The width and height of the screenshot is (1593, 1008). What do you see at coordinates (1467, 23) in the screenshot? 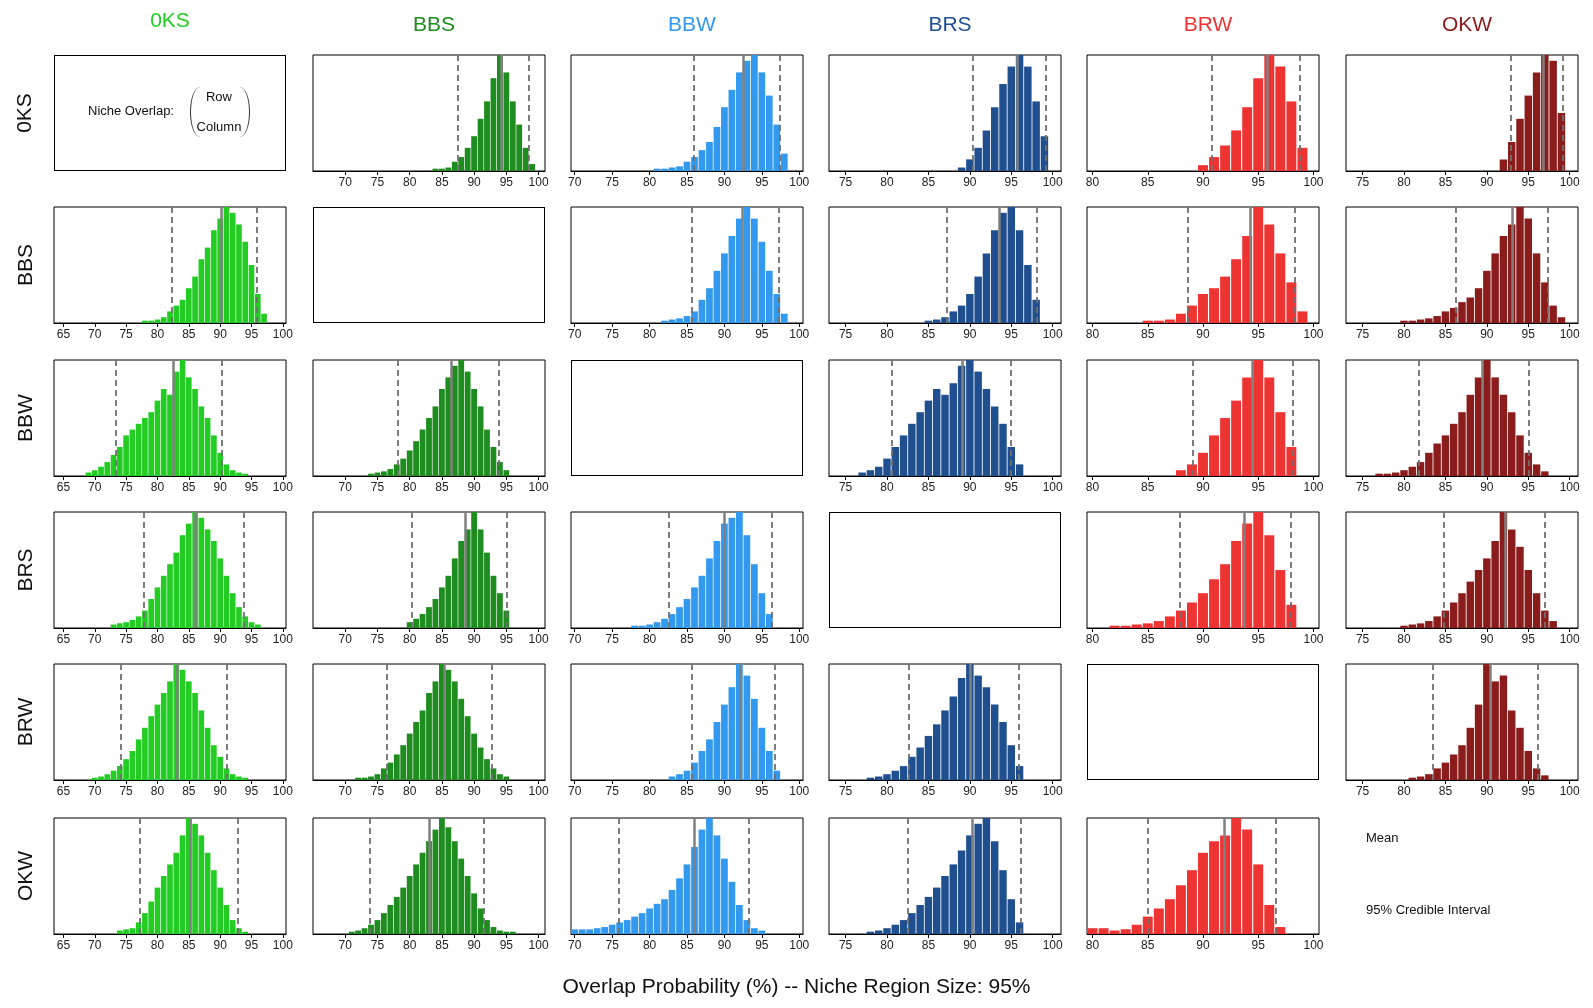
I see `chart-title: OKW` at bounding box center [1467, 23].